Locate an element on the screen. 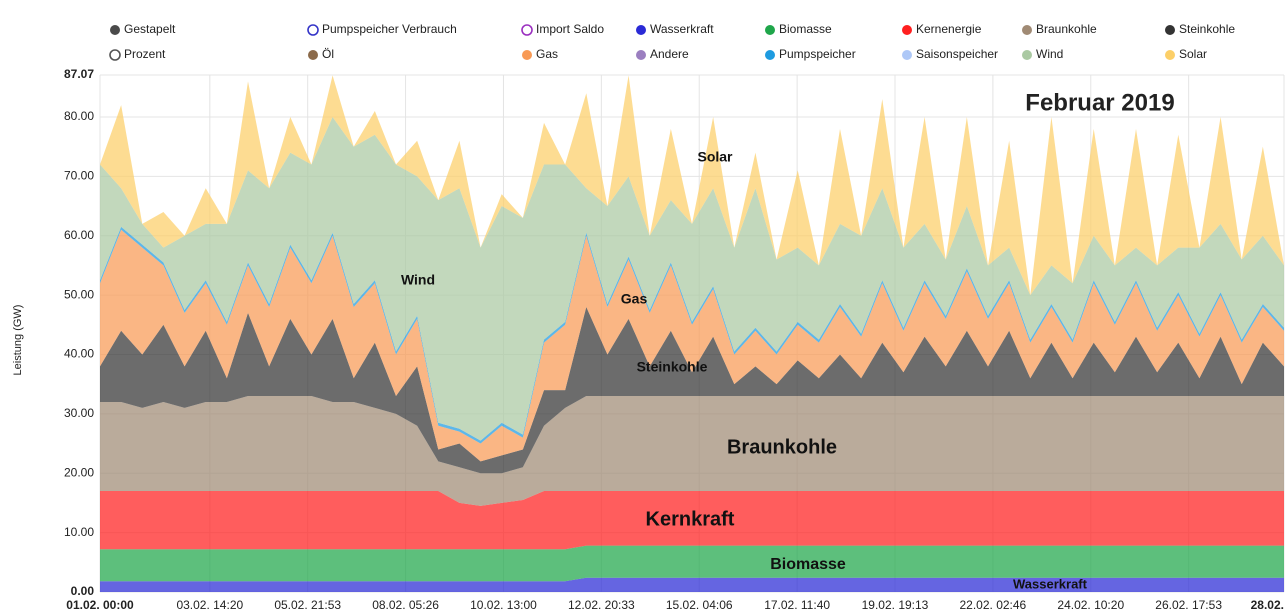 The height and width of the screenshot is (614, 1288). legend-label: Pumpspeicher Verbrauch is located at coordinates (389, 29).